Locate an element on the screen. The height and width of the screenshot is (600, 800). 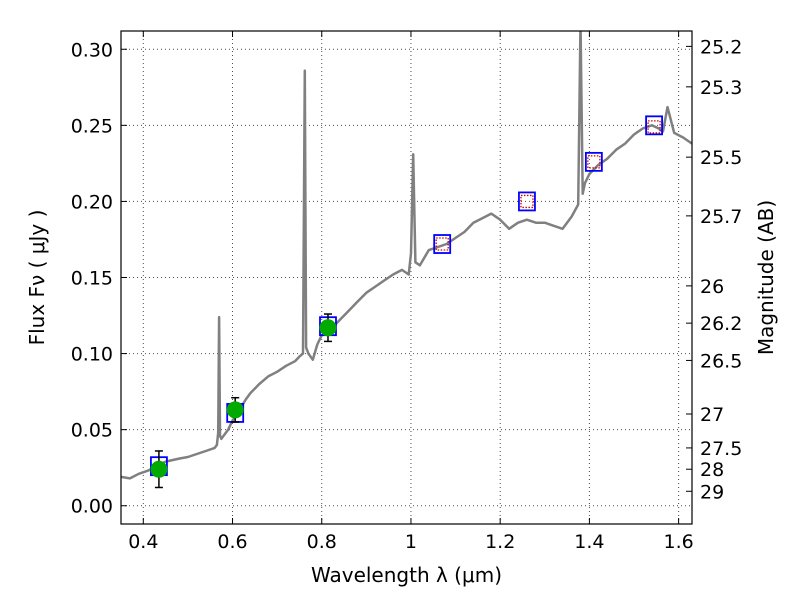
y-tick-label: 0.30 is located at coordinates (92, 50).